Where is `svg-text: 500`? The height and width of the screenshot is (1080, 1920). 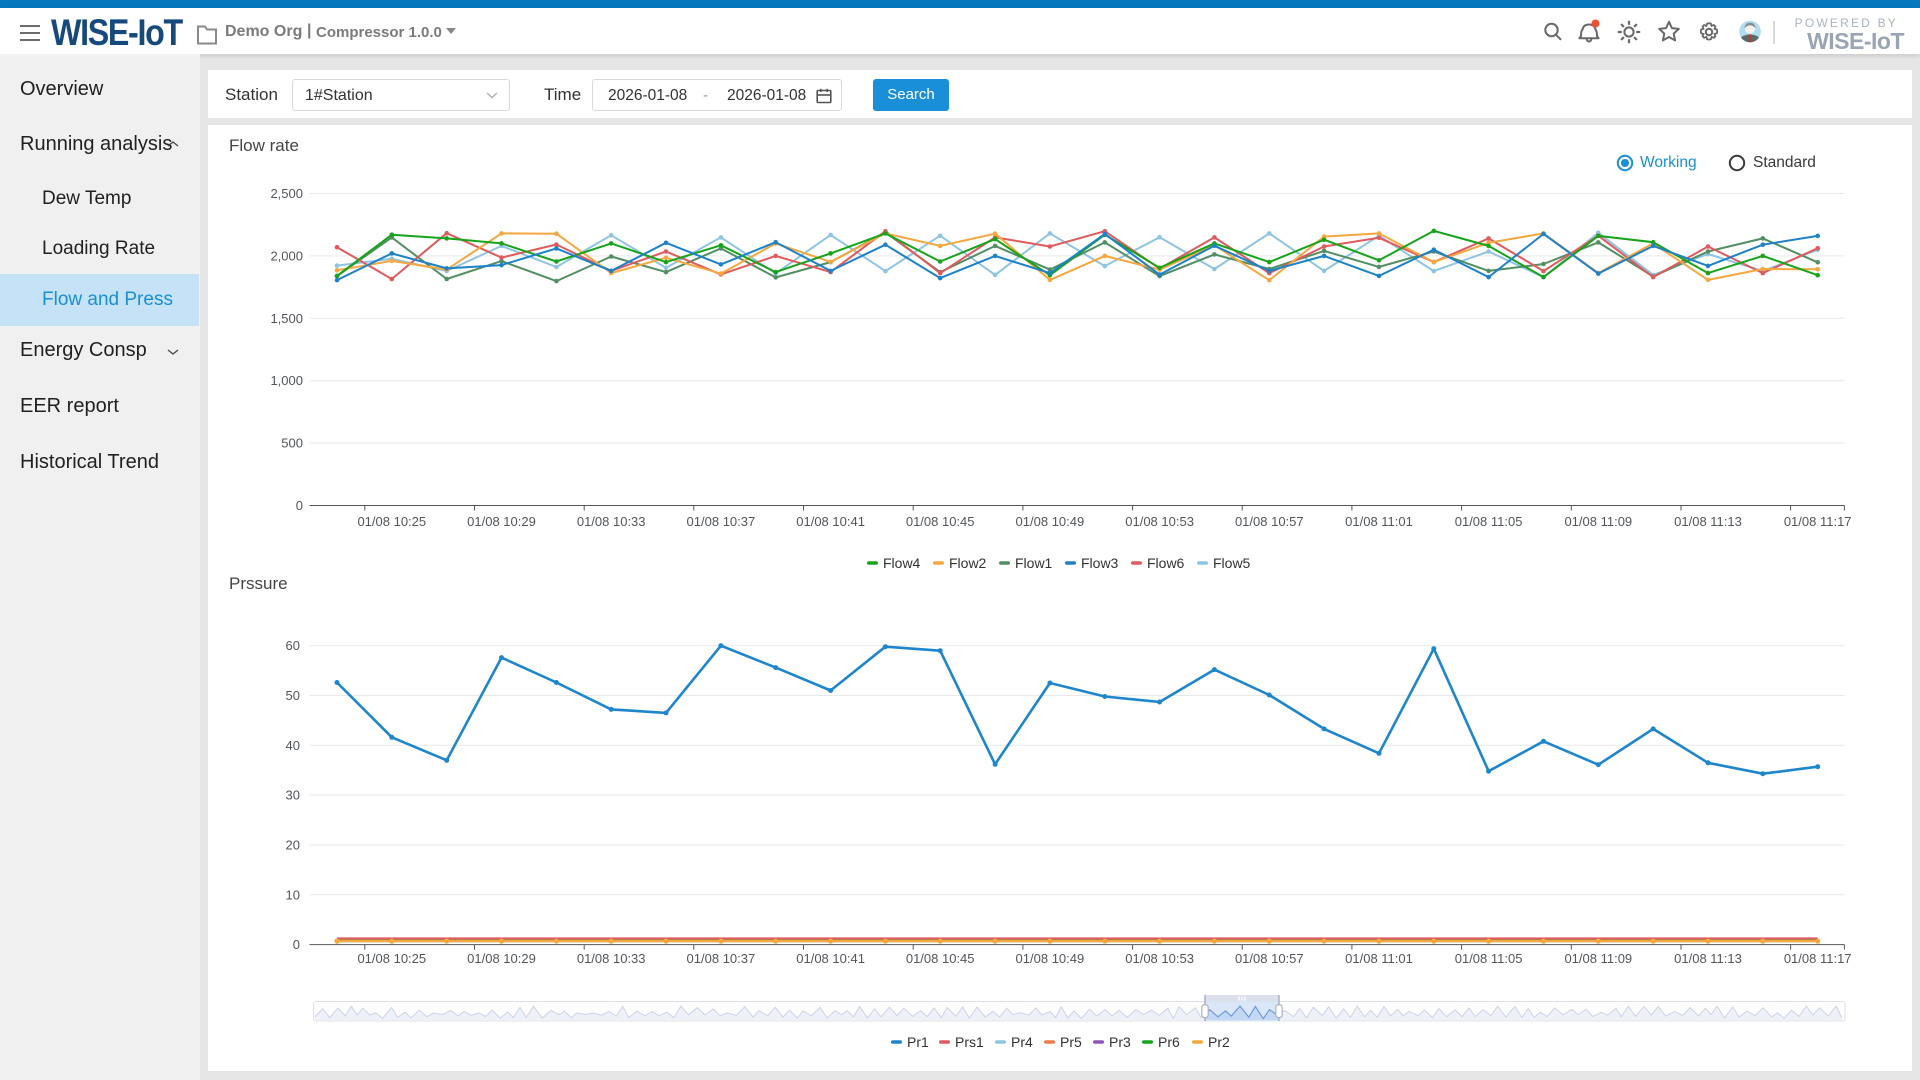
svg-text: 500 is located at coordinates (292, 443).